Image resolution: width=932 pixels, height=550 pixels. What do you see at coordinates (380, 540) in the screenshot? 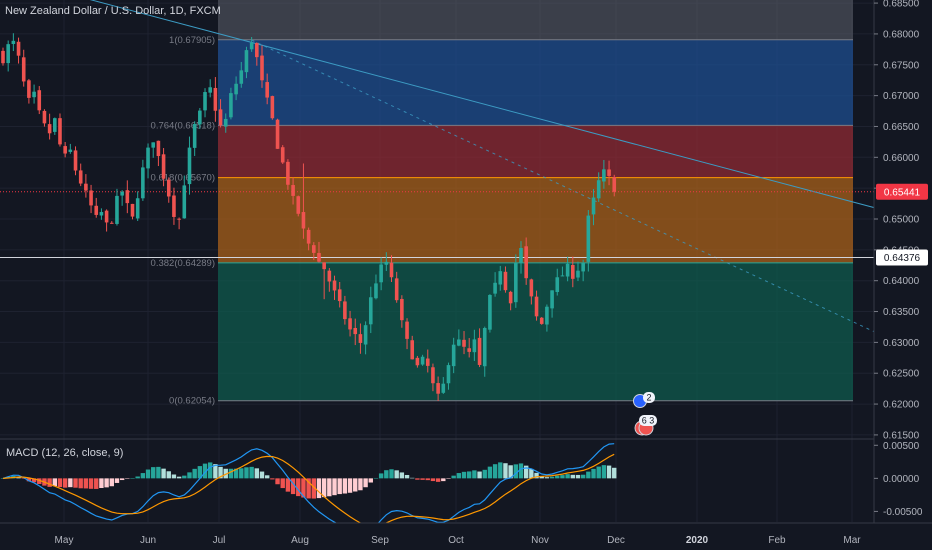
I see `time-tick-label: Sep` at bounding box center [380, 540].